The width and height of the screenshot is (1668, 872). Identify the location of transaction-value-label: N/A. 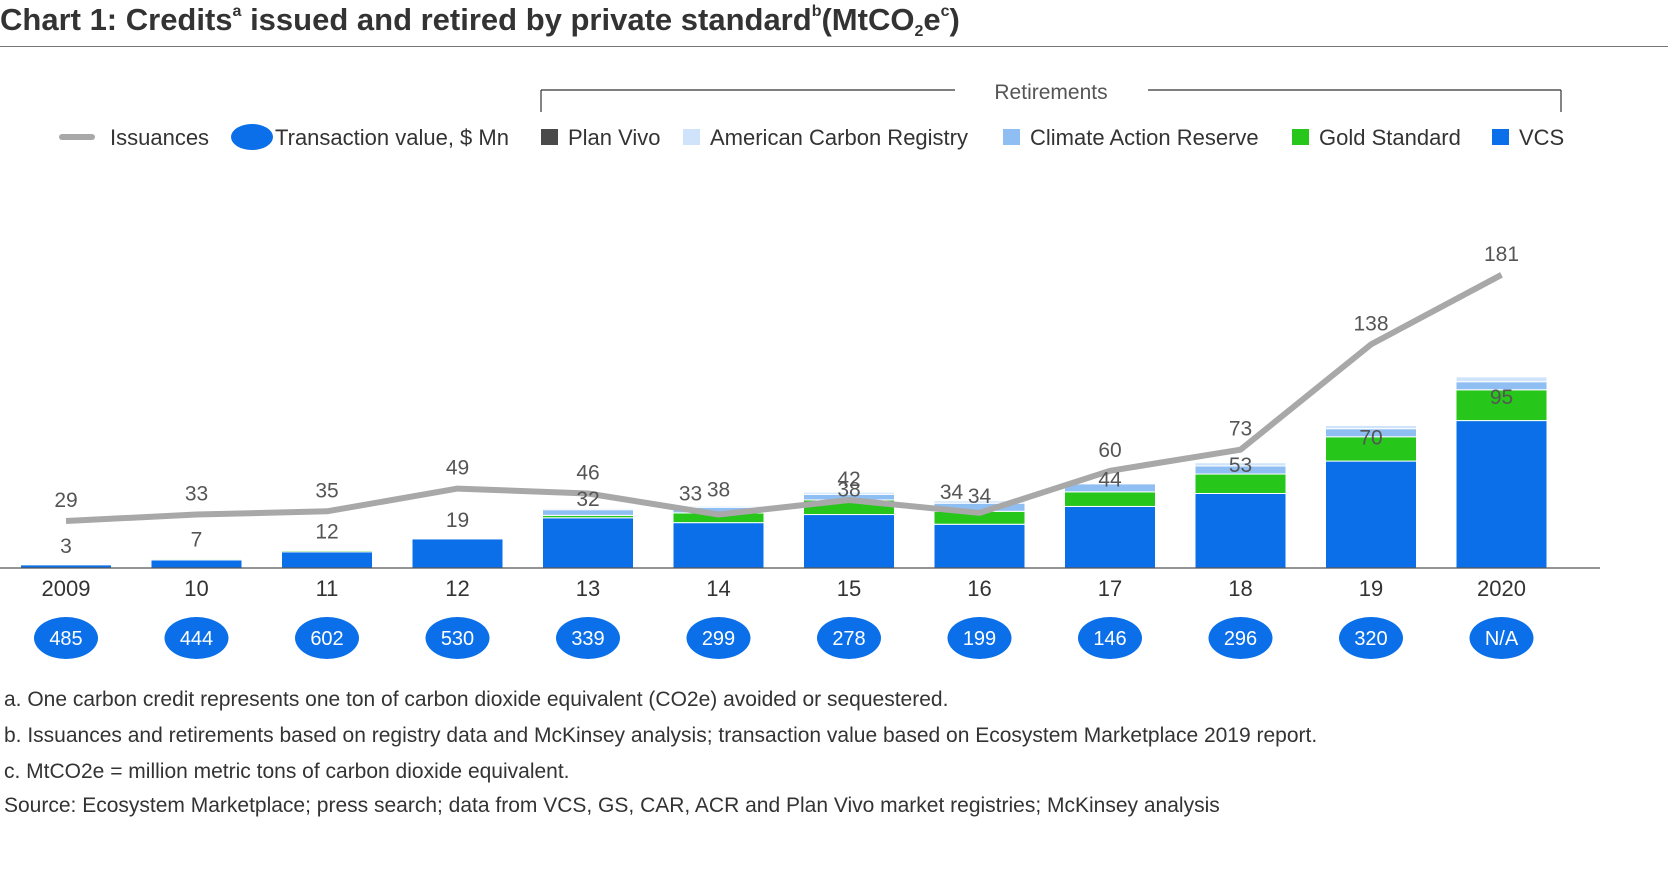
(1502, 639).